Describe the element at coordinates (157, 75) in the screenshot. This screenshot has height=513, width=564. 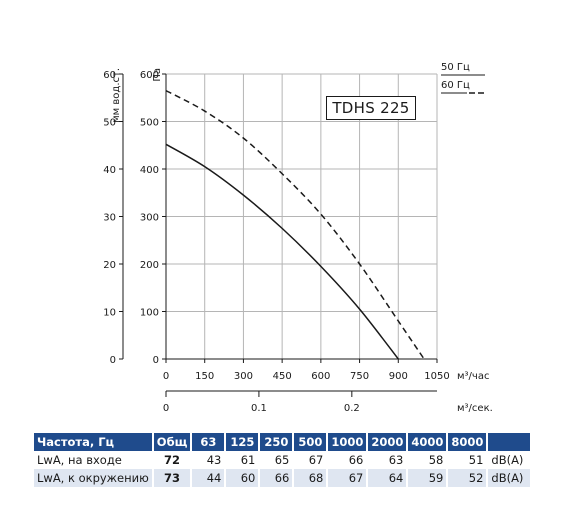
I see `y-axis-title: Па` at that location.